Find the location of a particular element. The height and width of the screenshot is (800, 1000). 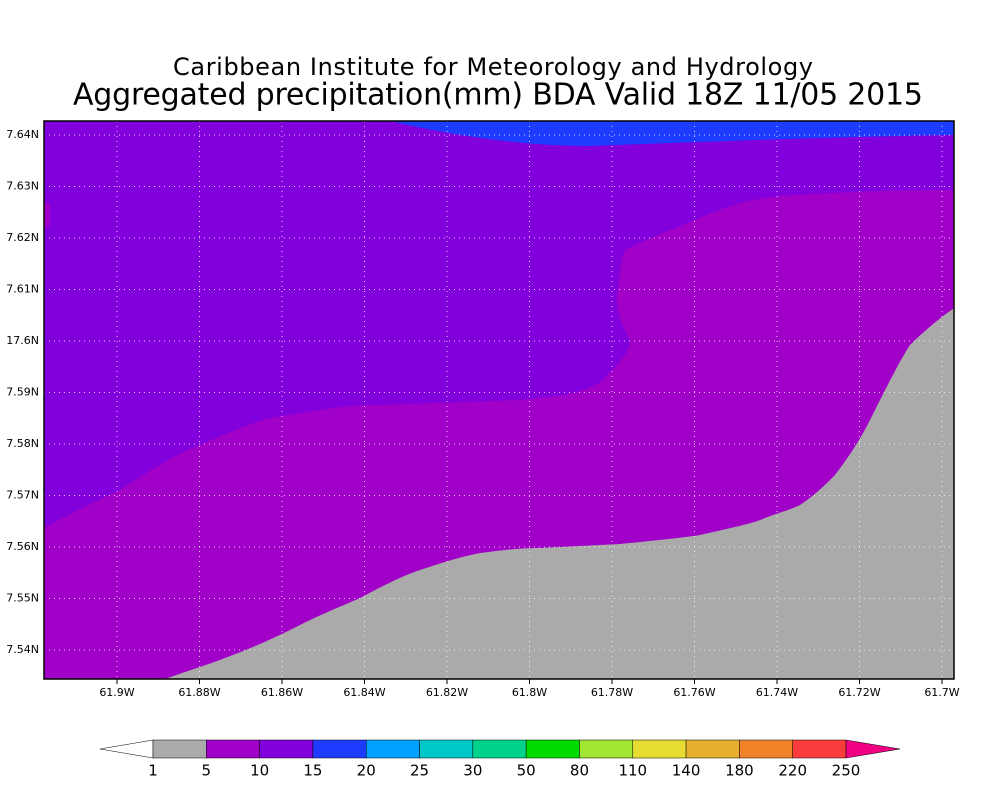

colorbar-label: 110 is located at coordinates (632, 771).